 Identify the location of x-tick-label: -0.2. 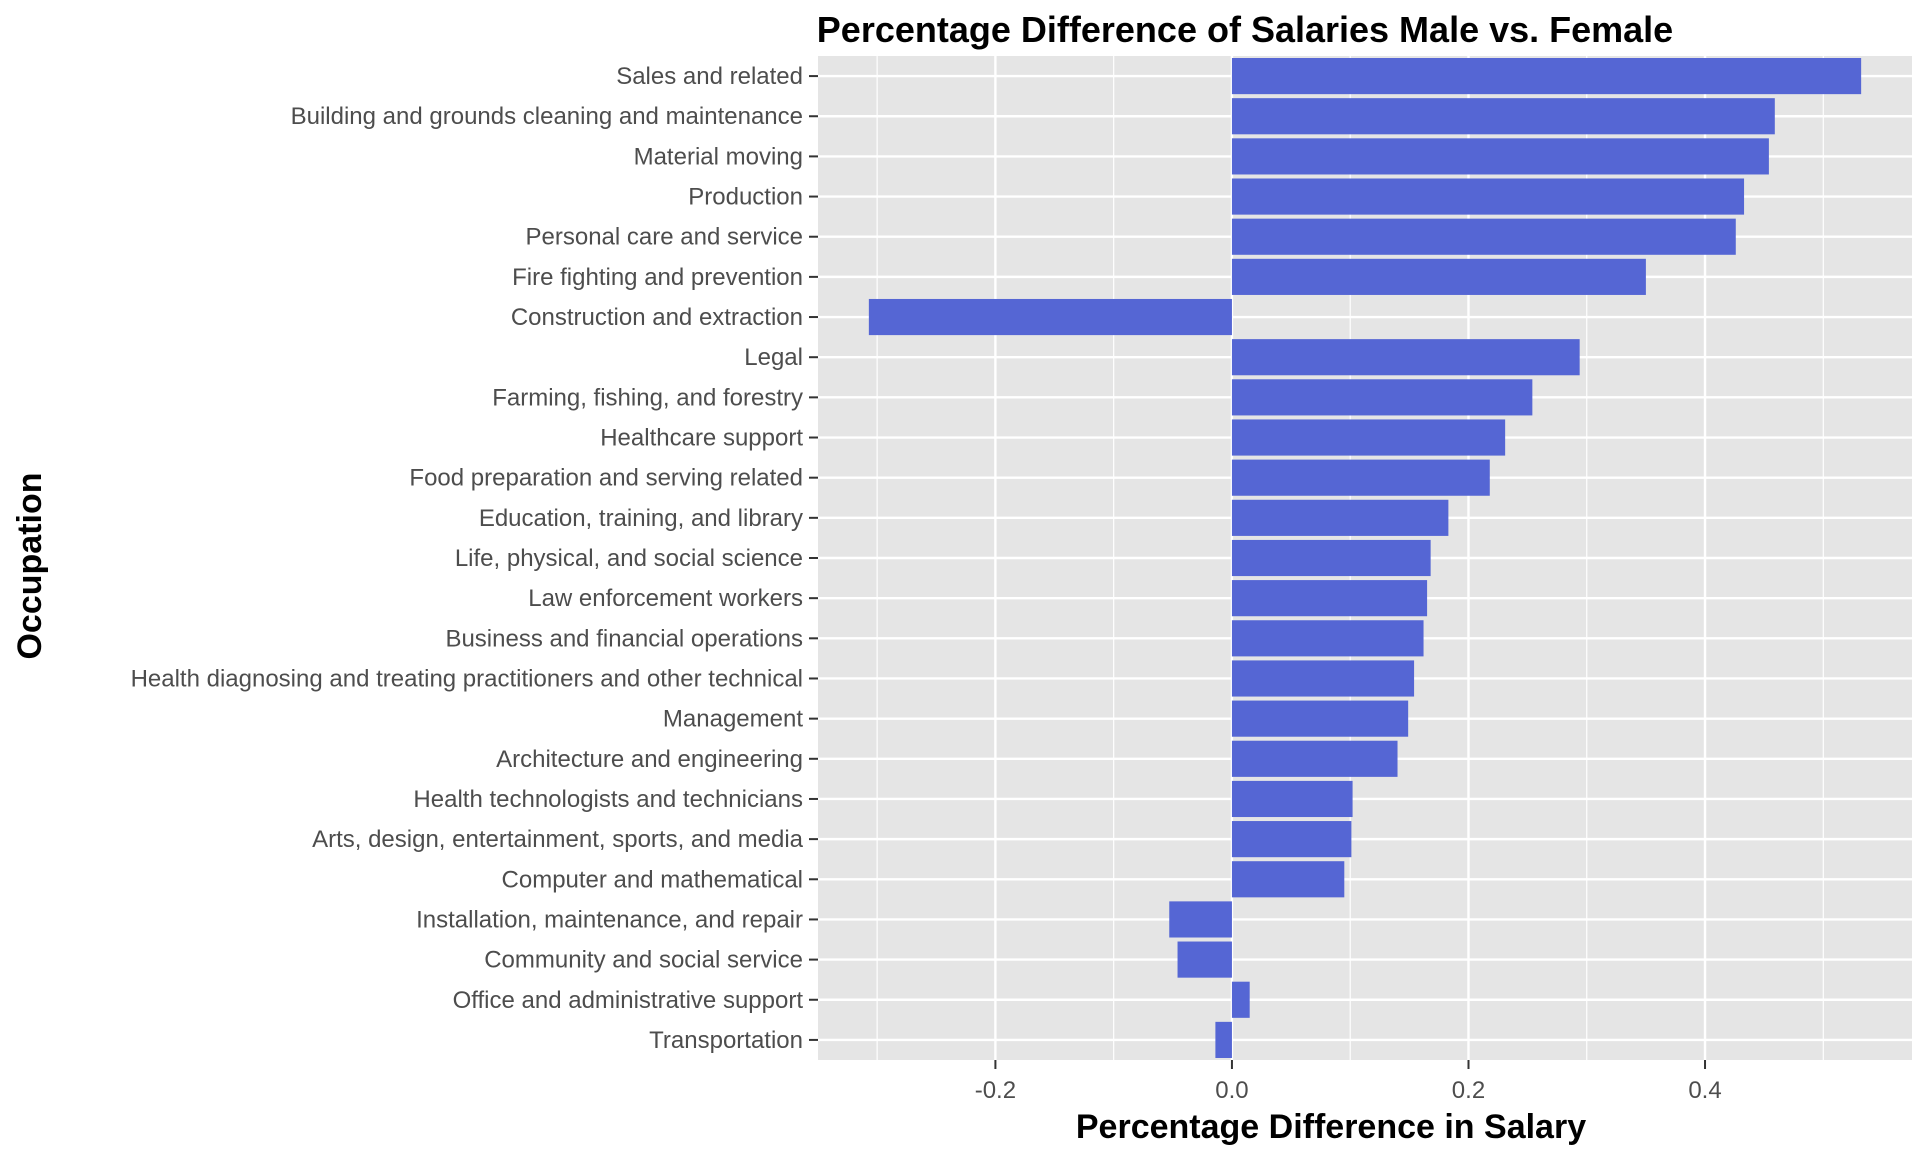
(995, 1090).